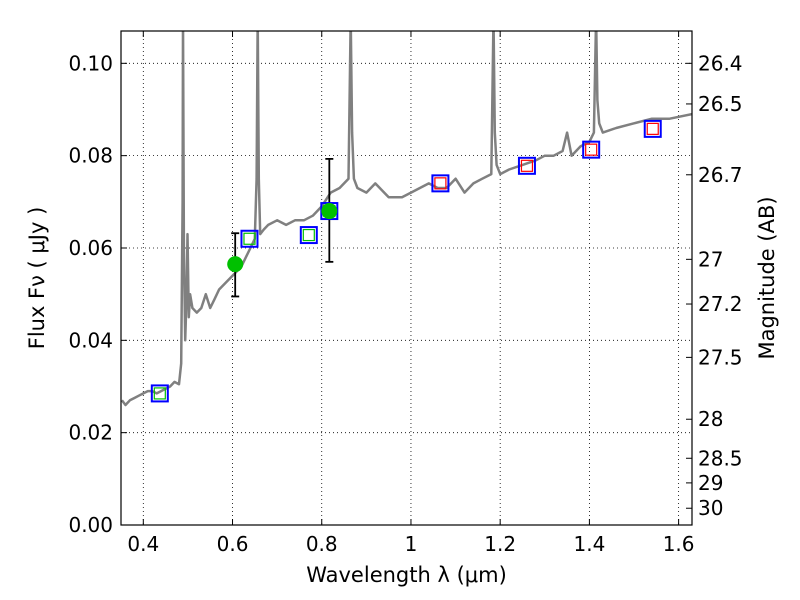  What do you see at coordinates (720, 458) in the screenshot?
I see `mag-tick-label: 28.5` at bounding box center [720, 458].